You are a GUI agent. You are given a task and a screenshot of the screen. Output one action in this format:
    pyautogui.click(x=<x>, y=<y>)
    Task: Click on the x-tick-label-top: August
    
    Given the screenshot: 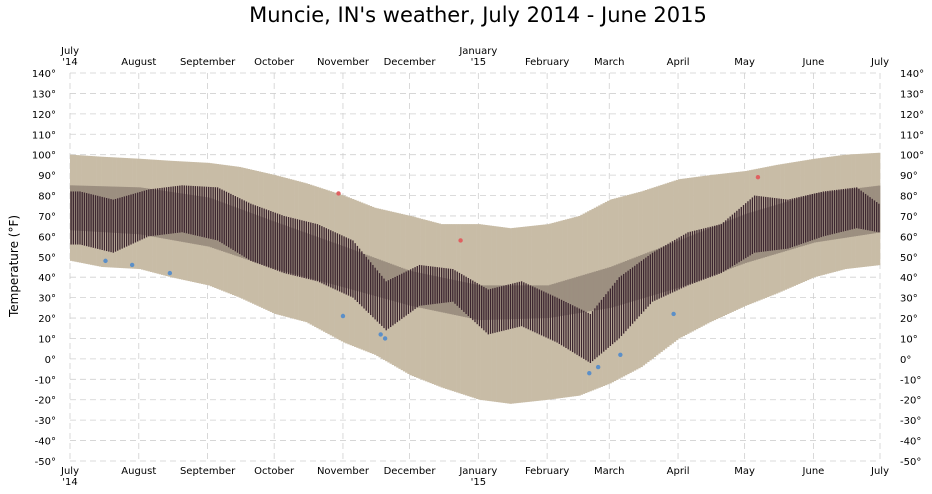 What is the action you would take?
    pyautogui.click(x=138, y=62)
    